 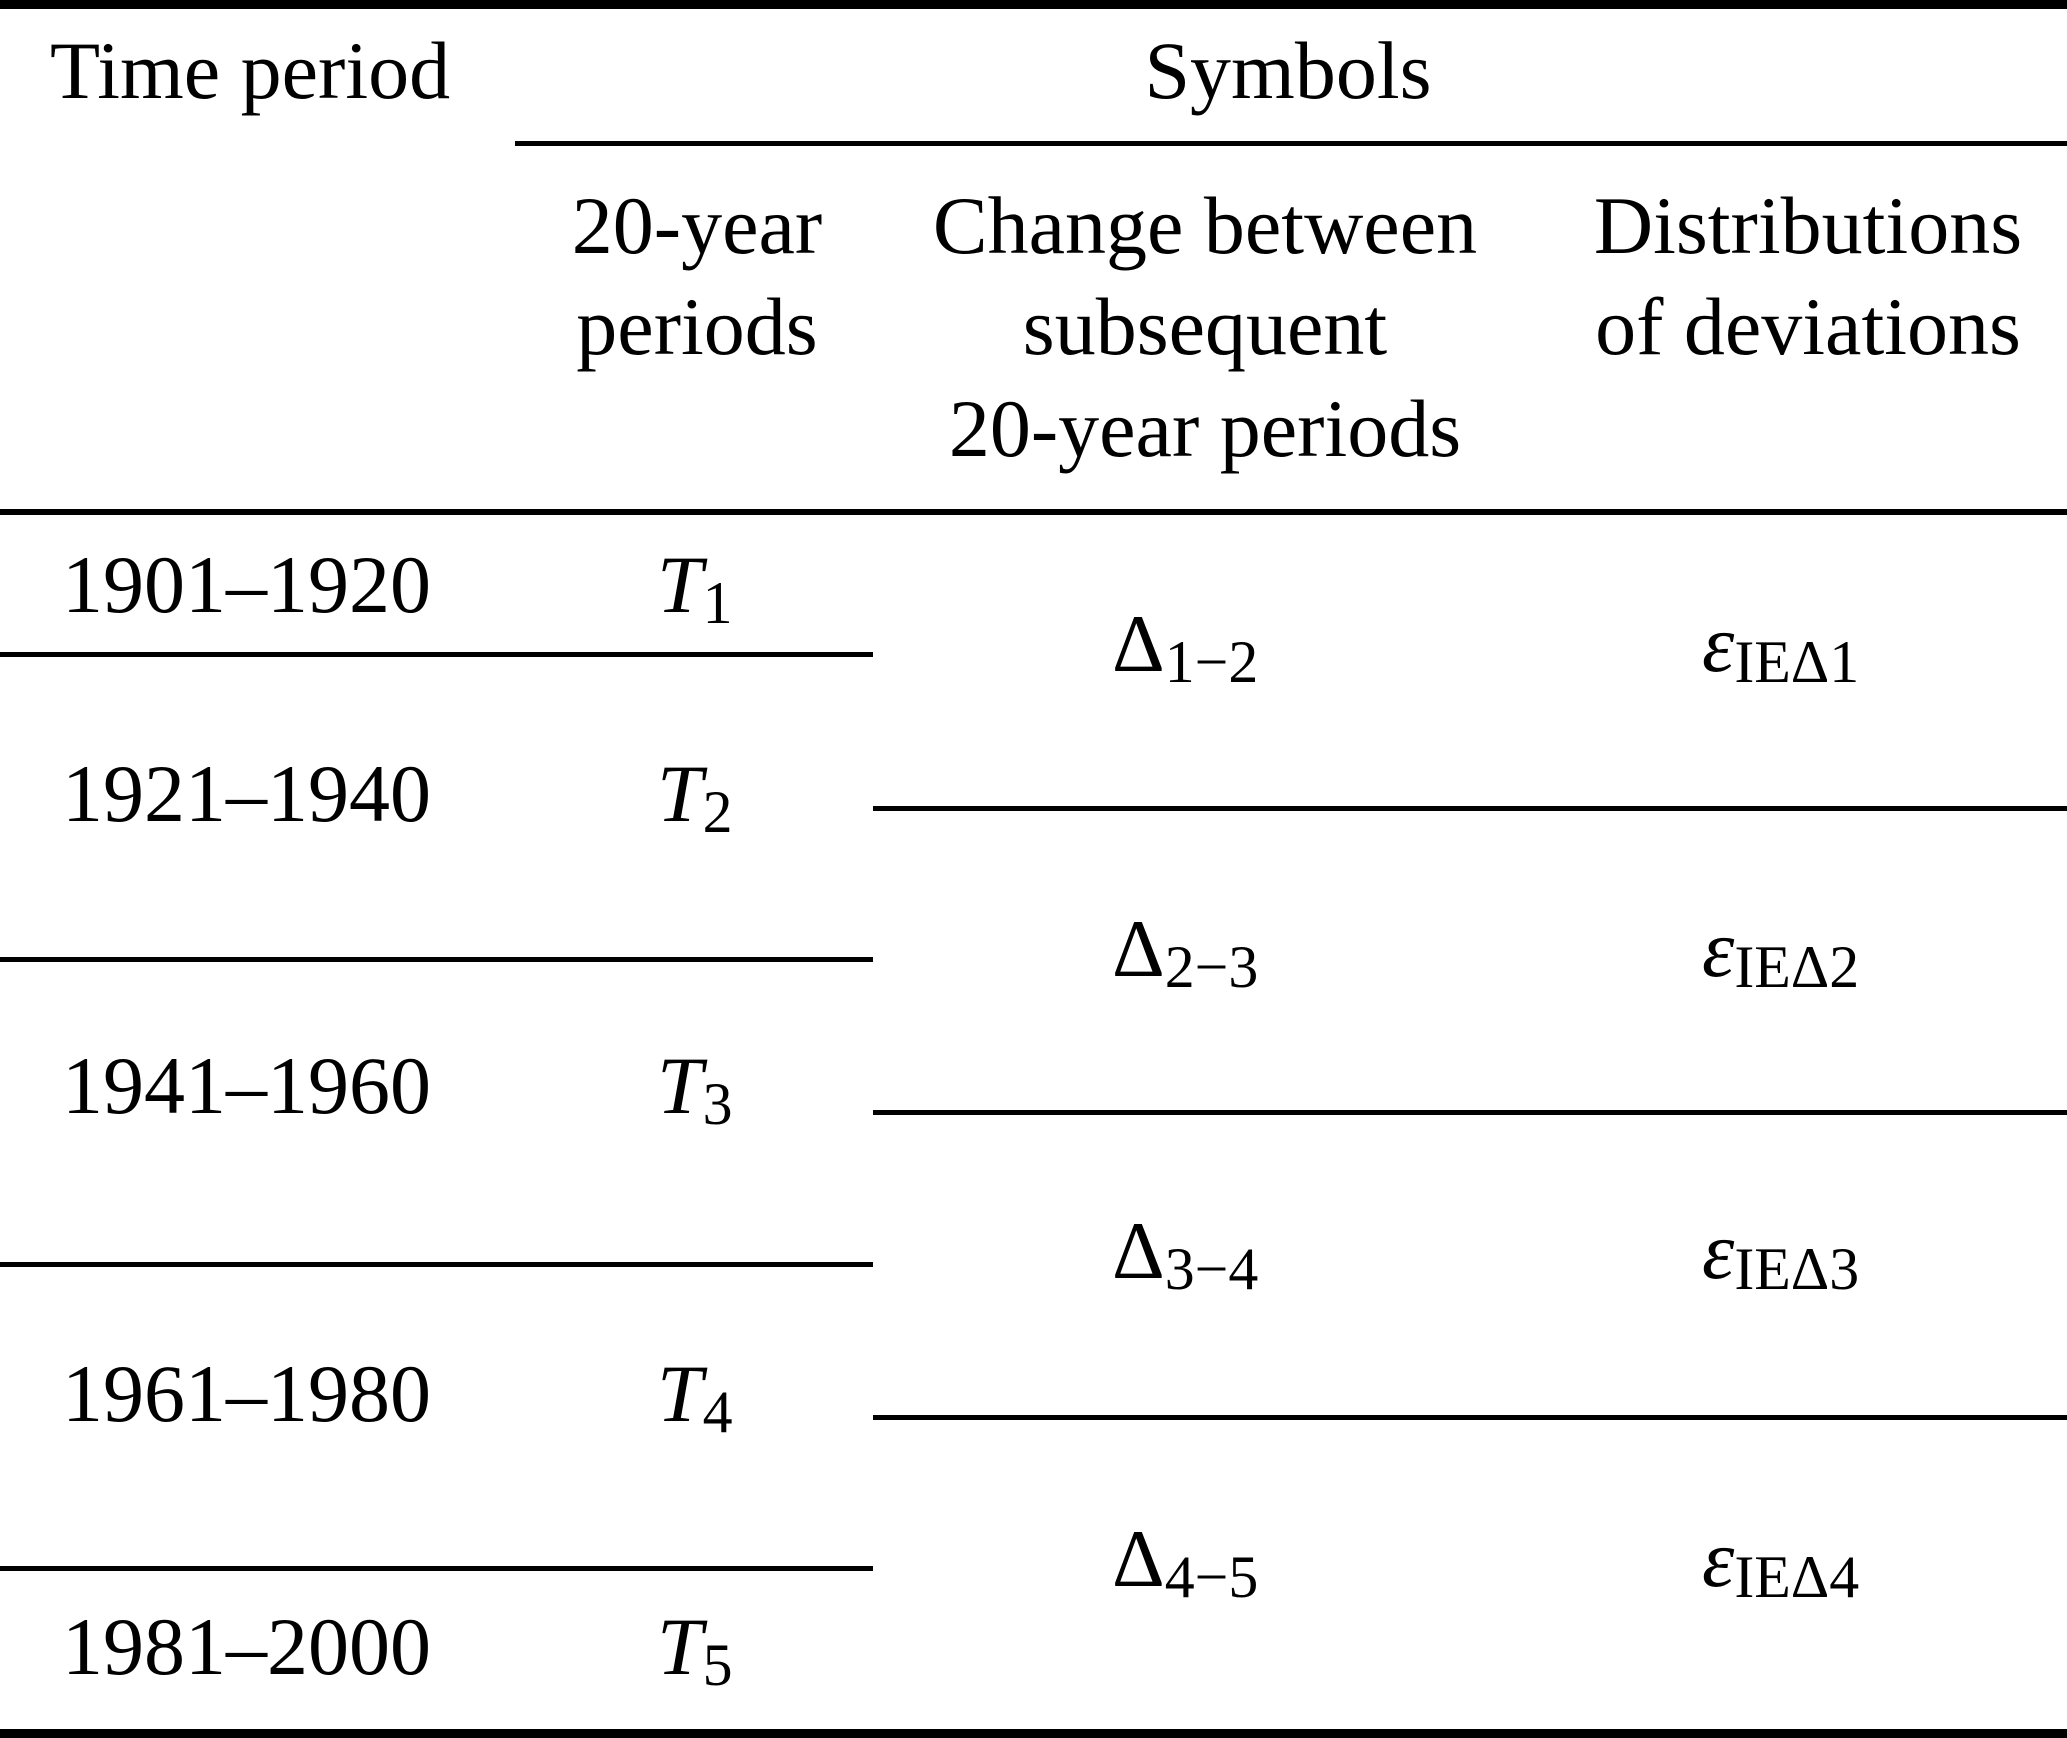 I want to click on period-symbol-3: T3, so click(x=695, y=1090).